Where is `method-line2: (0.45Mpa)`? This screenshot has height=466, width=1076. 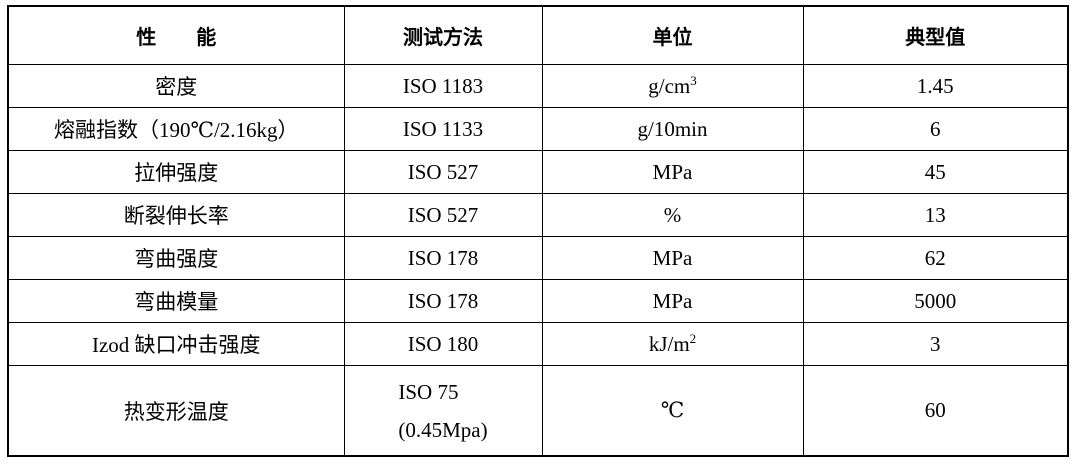
method-line2: (0.45Mpa) is located at coordinates (443, 429).